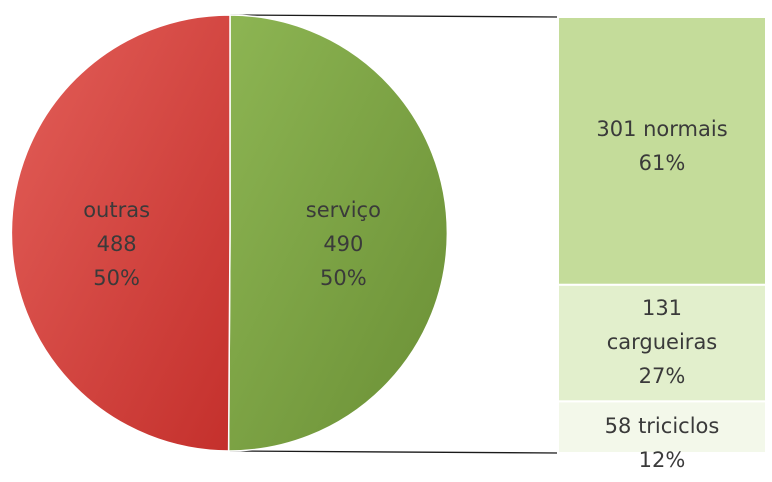 The image size is (772, 482). I want to click on pie-label-value: 490, so click(343, 244).